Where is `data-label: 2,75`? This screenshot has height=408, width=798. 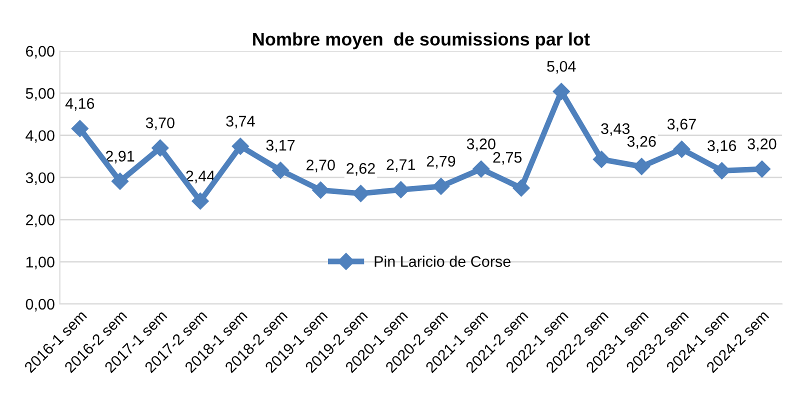
data-label: 2,75 is located at coordinates (507, 158).